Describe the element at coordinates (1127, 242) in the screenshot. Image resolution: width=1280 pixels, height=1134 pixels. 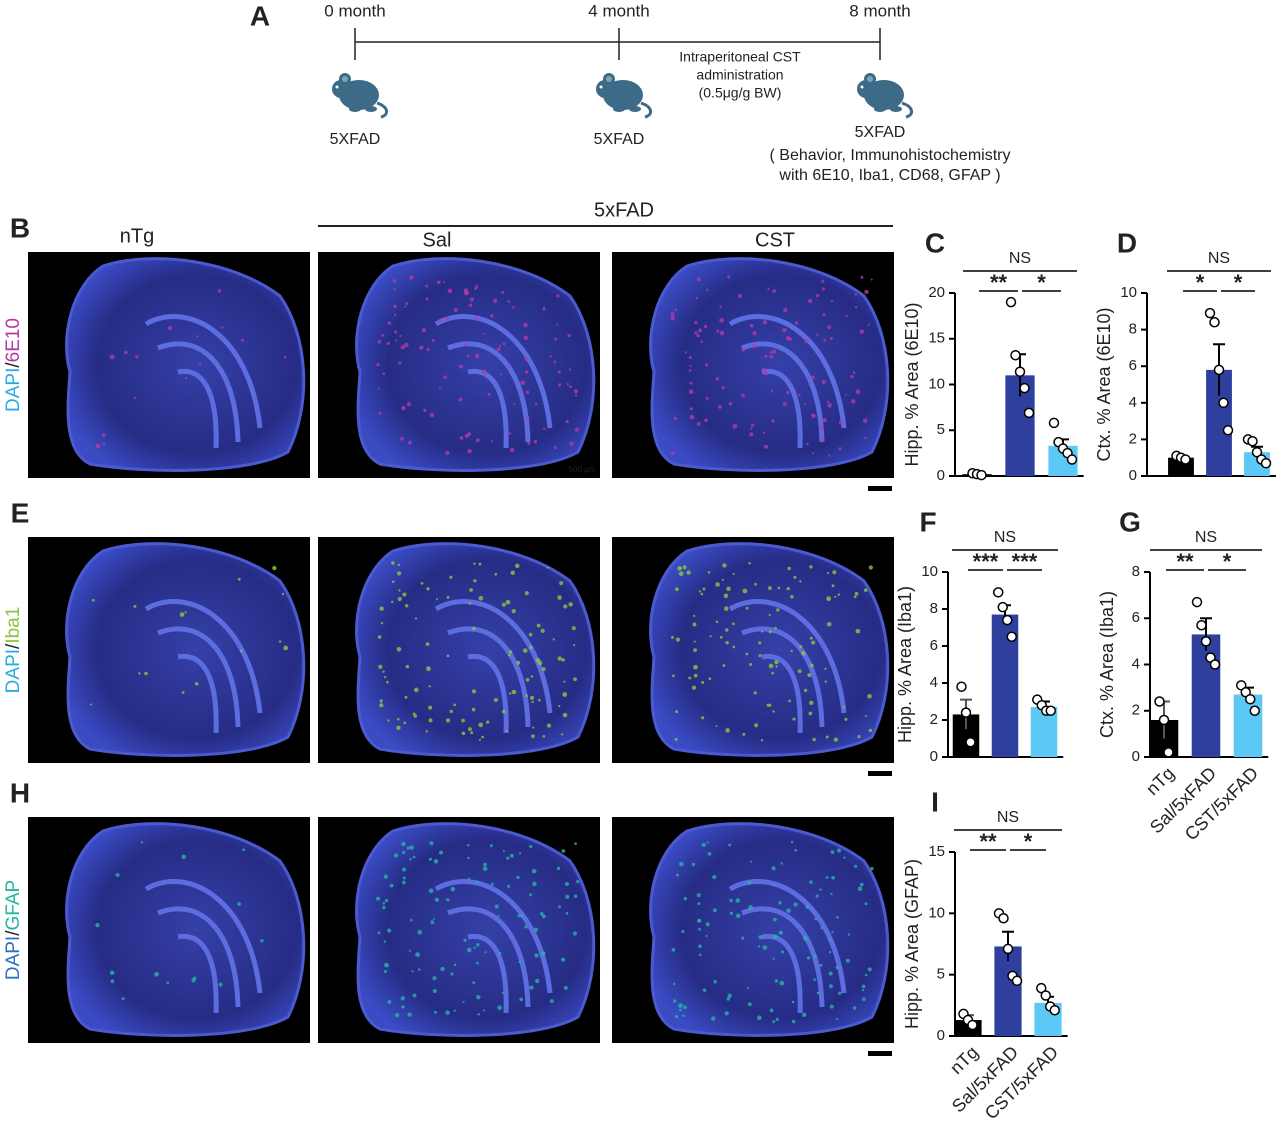
I see `panel-letter: D` at that location.